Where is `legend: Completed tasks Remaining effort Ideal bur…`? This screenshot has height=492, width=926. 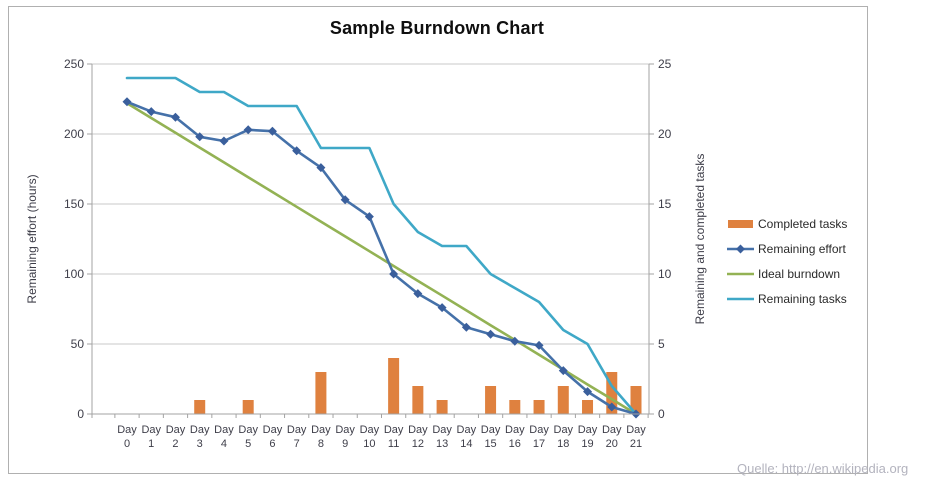 legend: Completed tasks Remaining effort Ideal bur… is located at coordinates (787, 261).